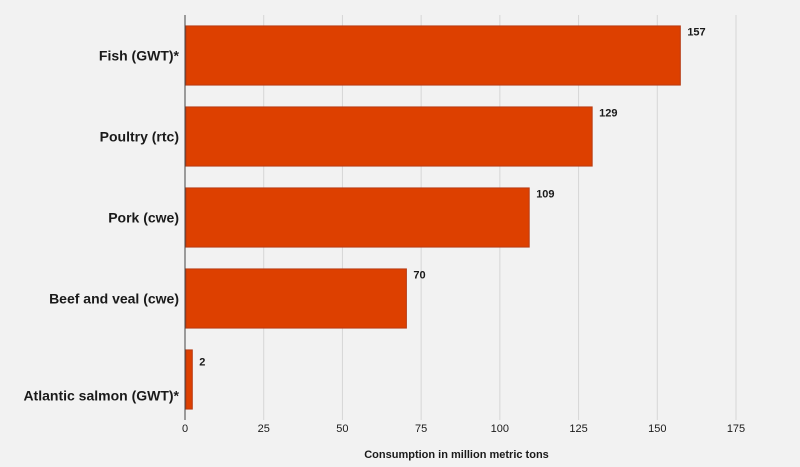  What do you see at coordinates (139, 137) in the screenshot?
I see `category-label-2: Poultry (rtc)` at bounding box center [139, 137].